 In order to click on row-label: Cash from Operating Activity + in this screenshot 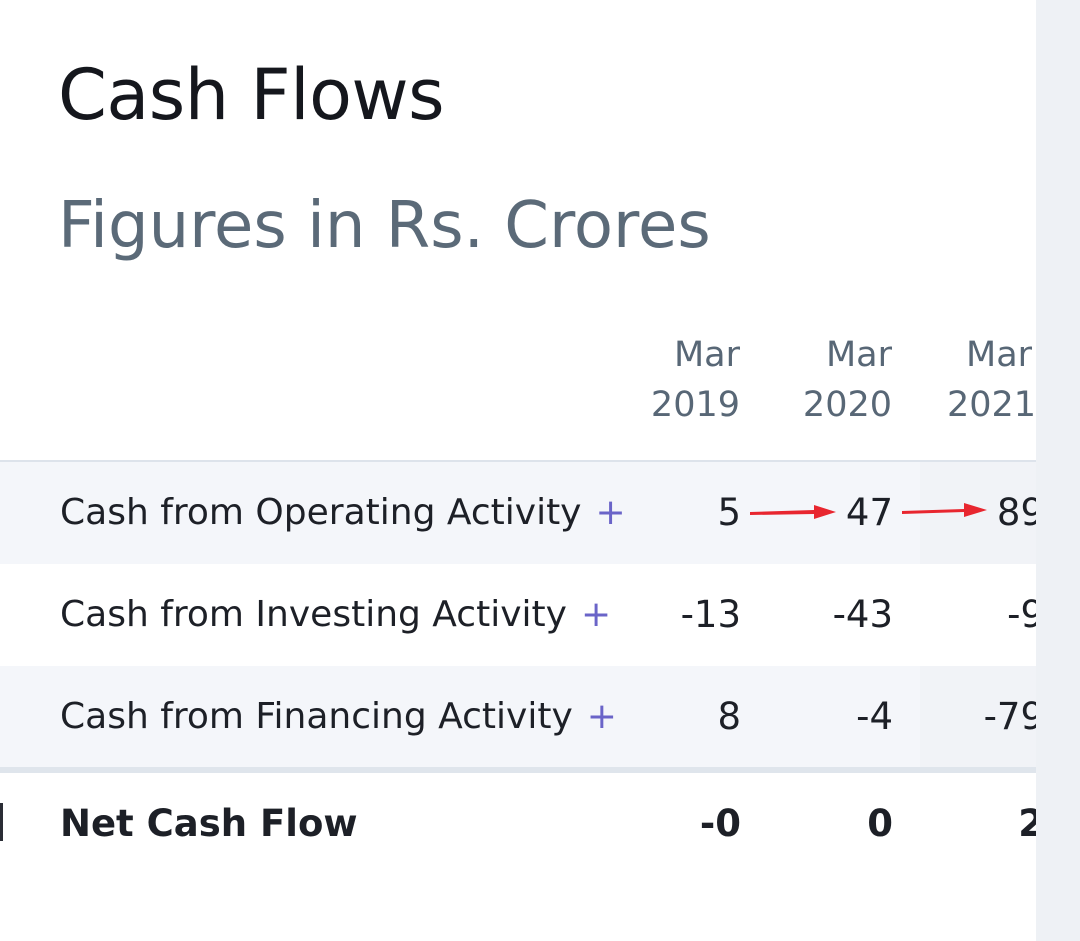, I will do `click(343, 513)`.